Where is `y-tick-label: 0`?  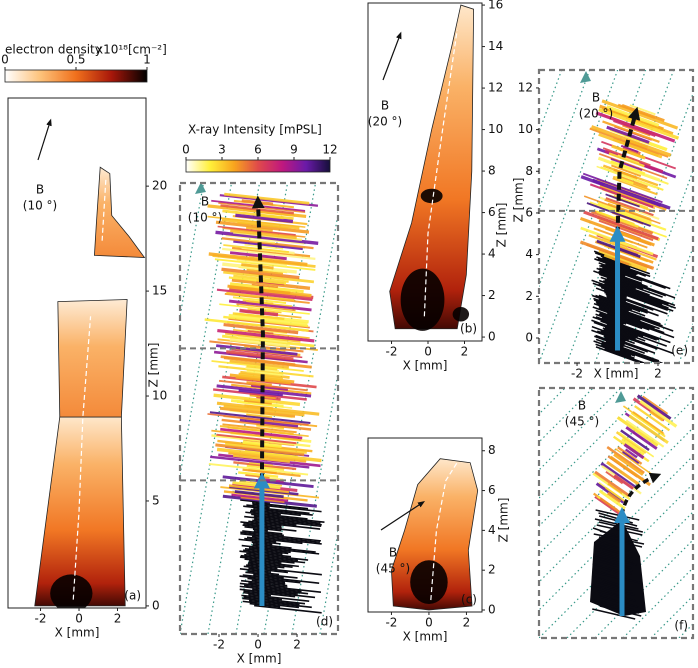
y-tick-label: 0 is located at coordinates (529, 337).